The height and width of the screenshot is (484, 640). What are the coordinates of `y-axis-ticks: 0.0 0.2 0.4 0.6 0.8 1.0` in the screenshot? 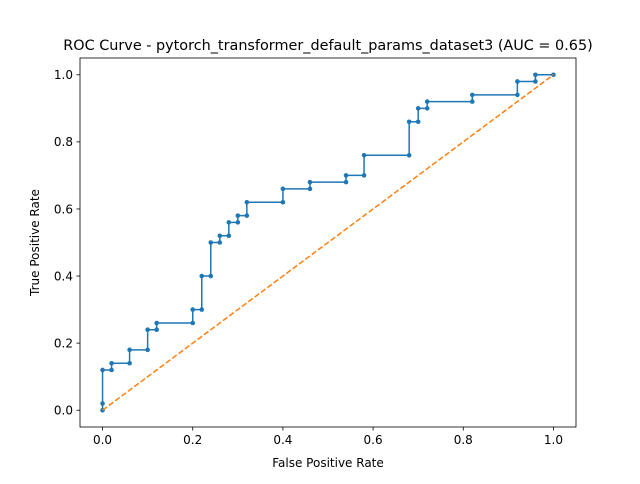 It's located at (67, 243).